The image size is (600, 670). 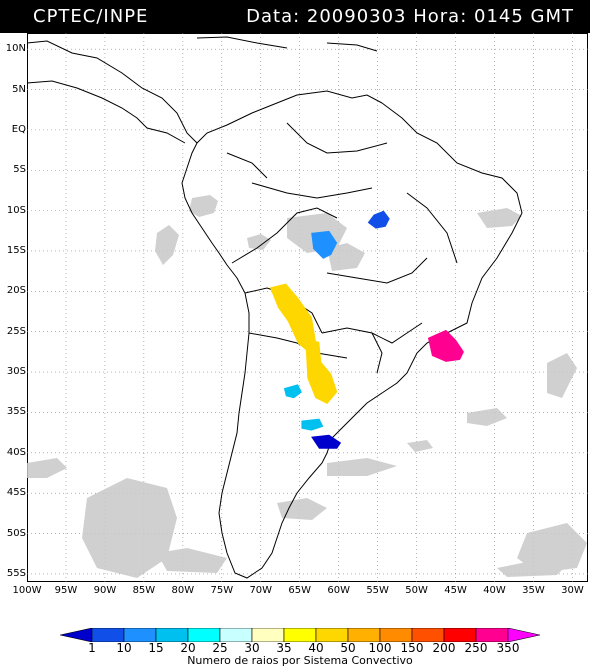 I want to click on legend-value: 35, so click(x=284, y=648).